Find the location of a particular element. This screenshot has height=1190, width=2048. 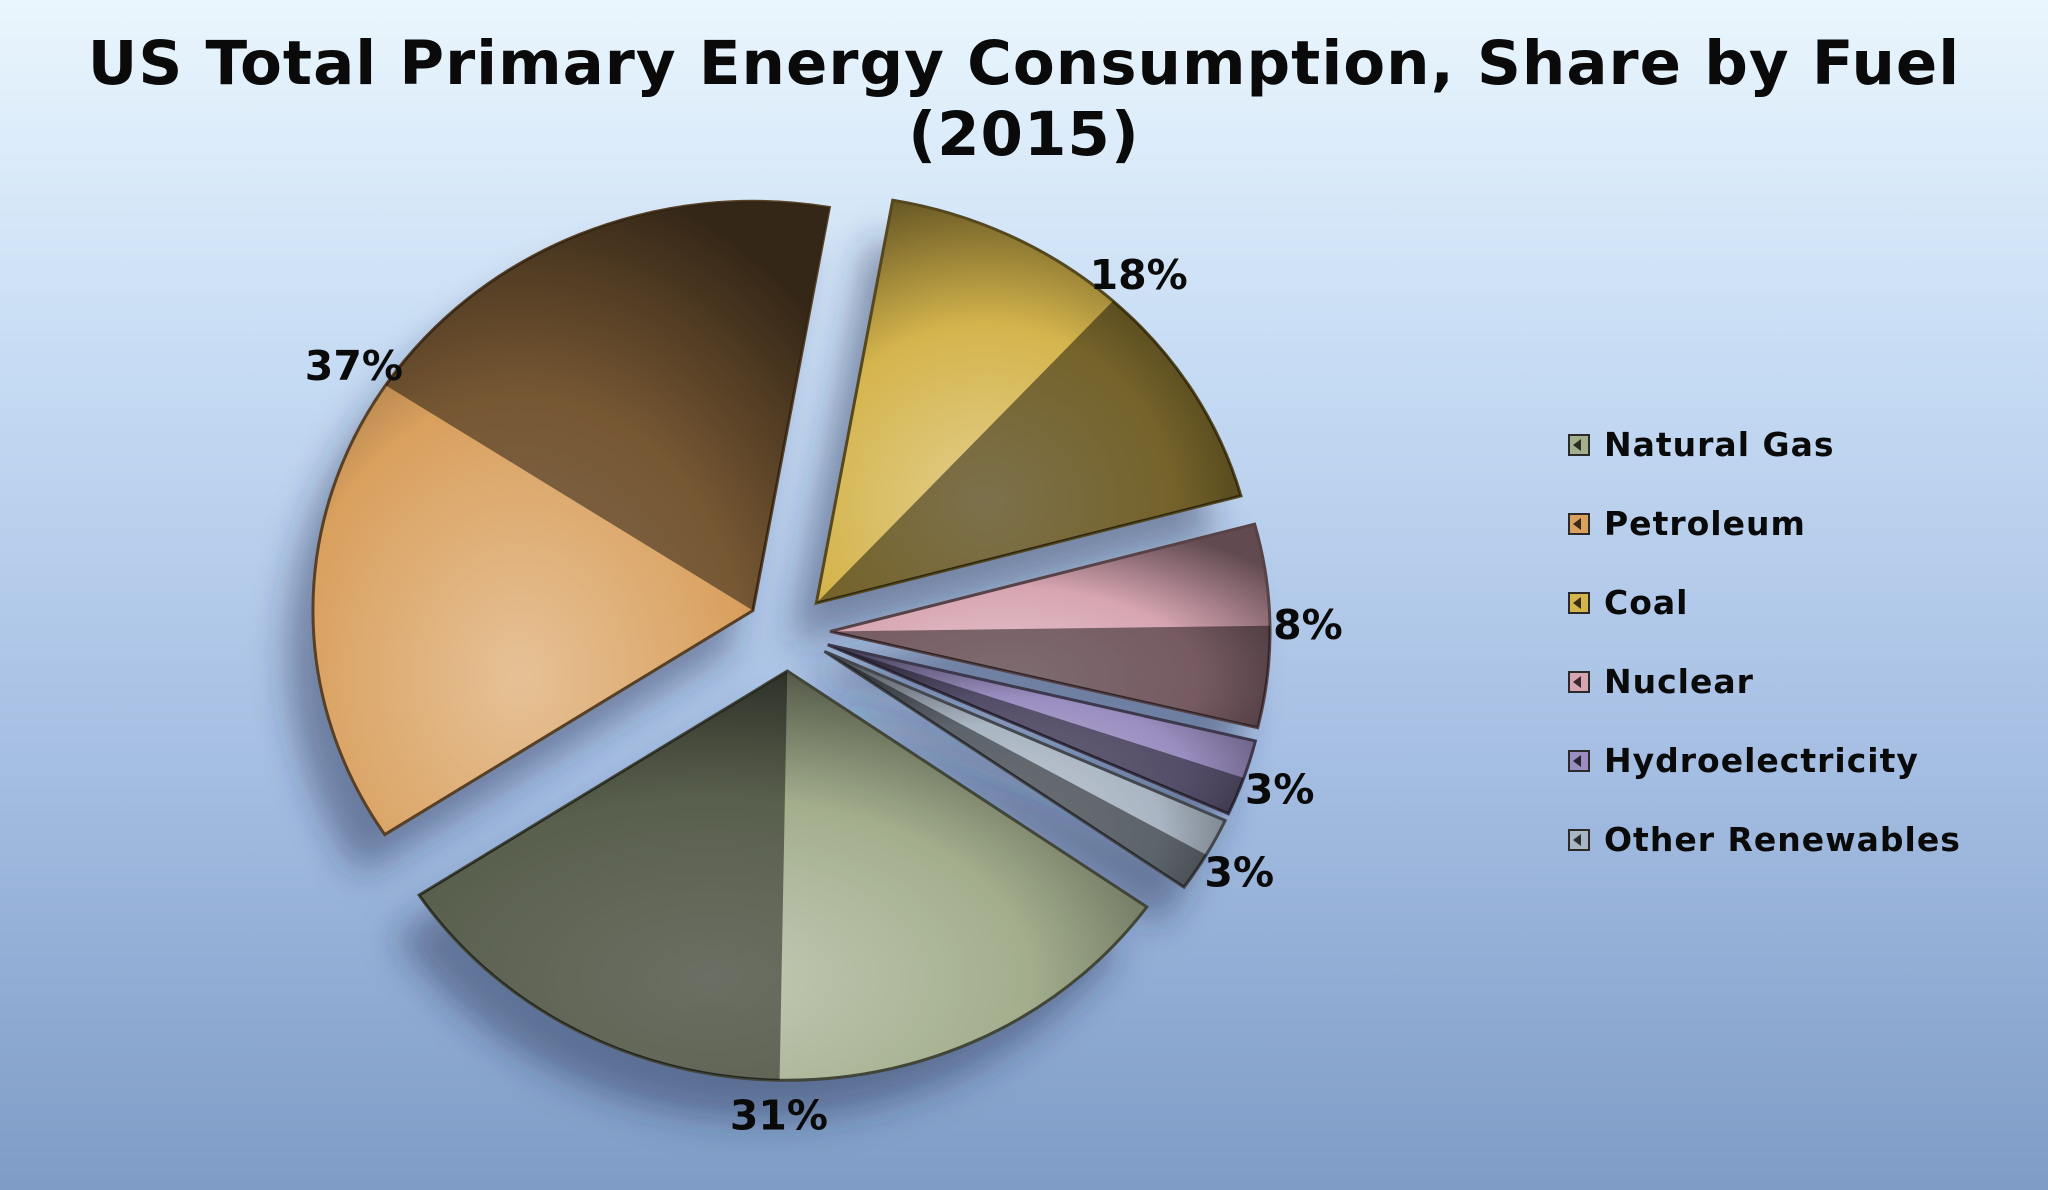

slice-shade-coal is located at coordinates (1028, 452).